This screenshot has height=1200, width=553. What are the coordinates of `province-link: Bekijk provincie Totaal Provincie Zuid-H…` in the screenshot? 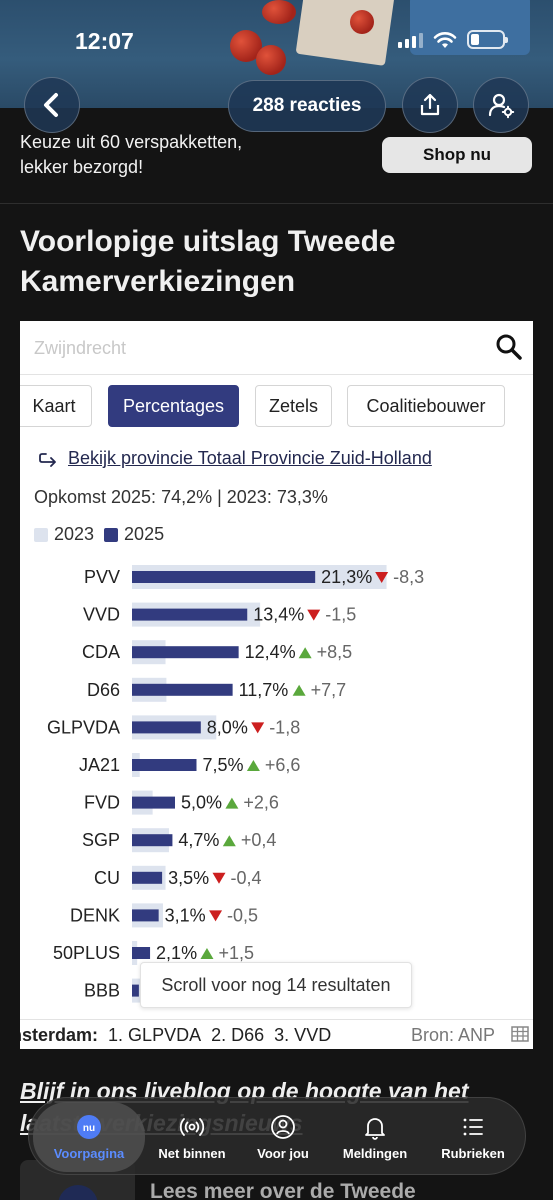 It's located at (235, 458).